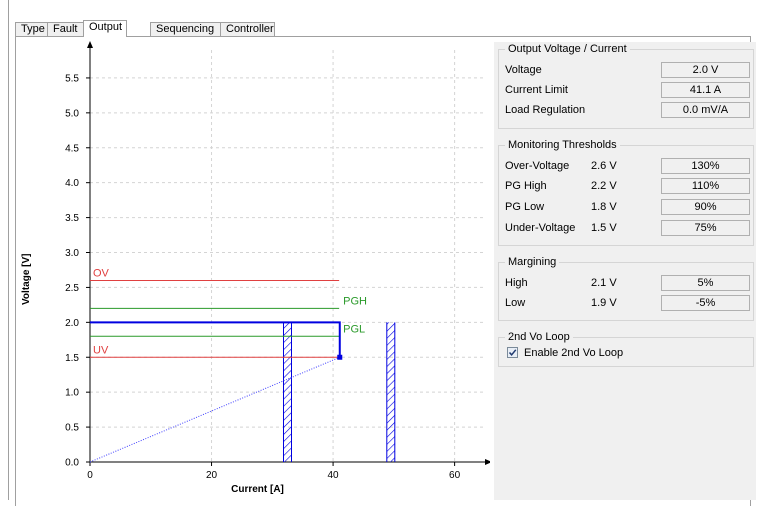  Describe the element at coordinates (705, 110) in the screenshot. I see `load-regulation-field: 0.0 mV/A` at that location.